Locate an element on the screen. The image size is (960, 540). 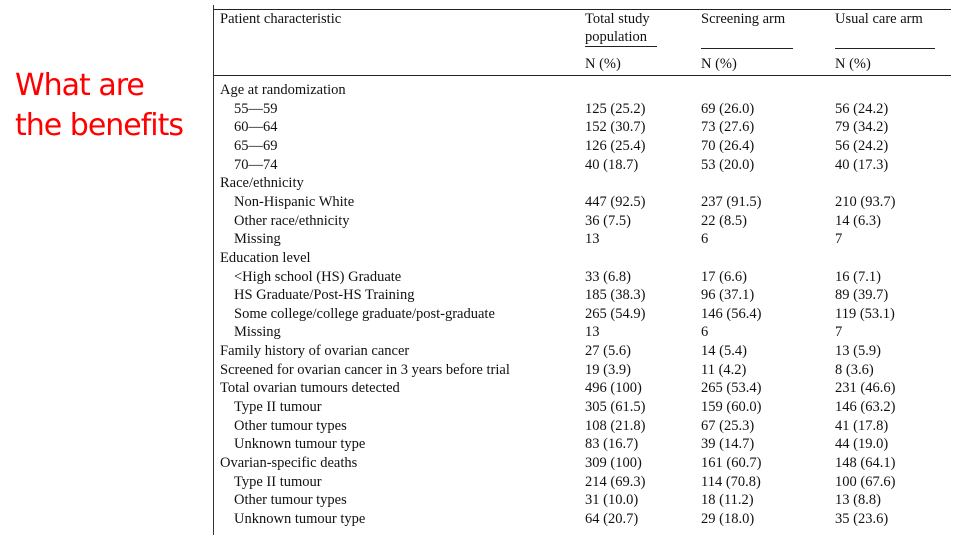
cell-value: 100 (67.6) is located at coordinates (865, 481).